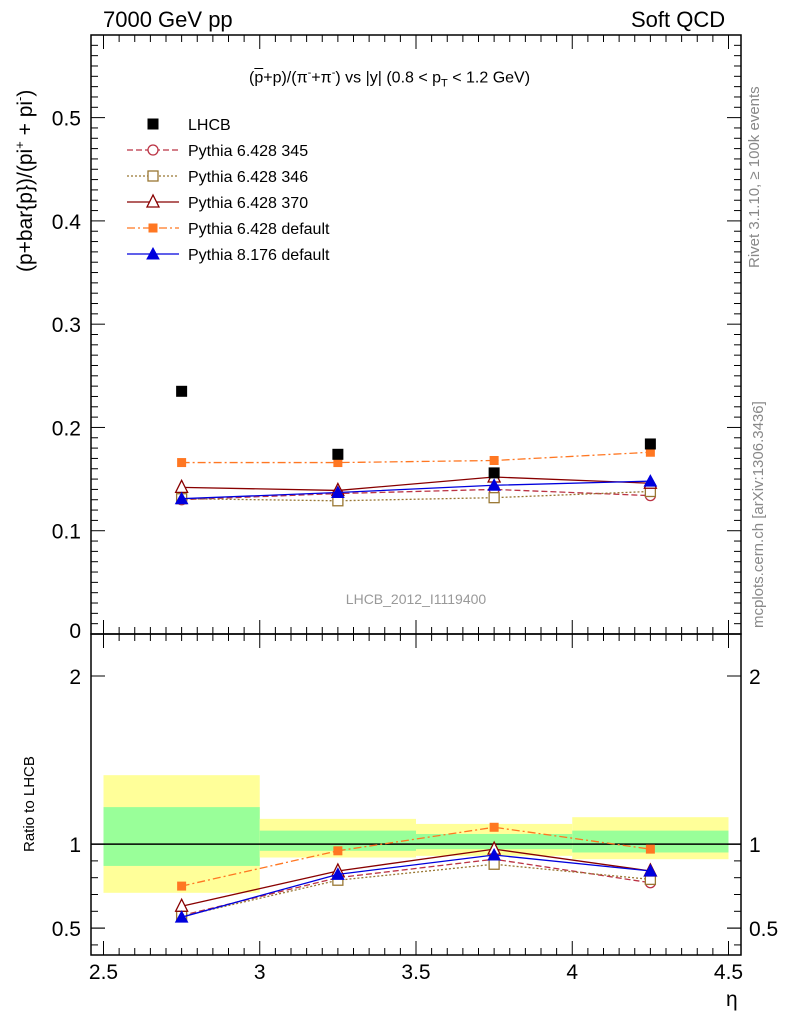 This screenshot has width=786, height=1024. Describe the element at coordinates (416, 457) in the screenshot. I see `series-line-pythia-6-428-default` at that location.